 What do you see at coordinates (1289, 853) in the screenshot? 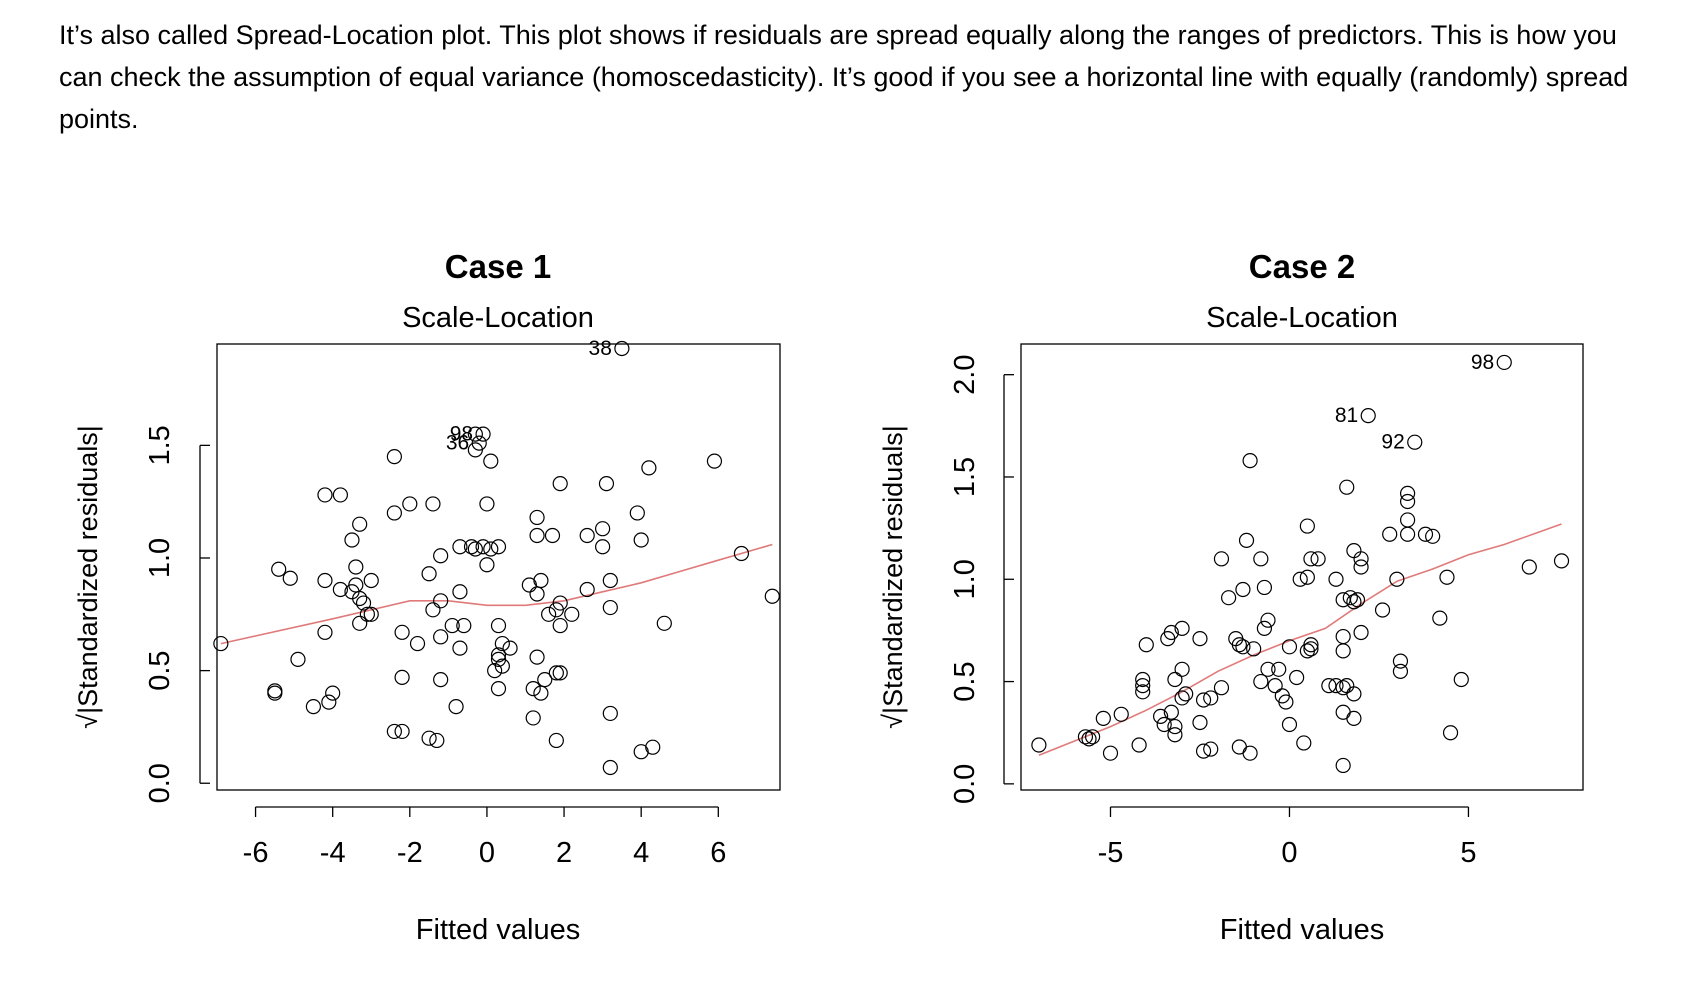
I see `x-tick-label: 0` at bounding box center [1289, 853].